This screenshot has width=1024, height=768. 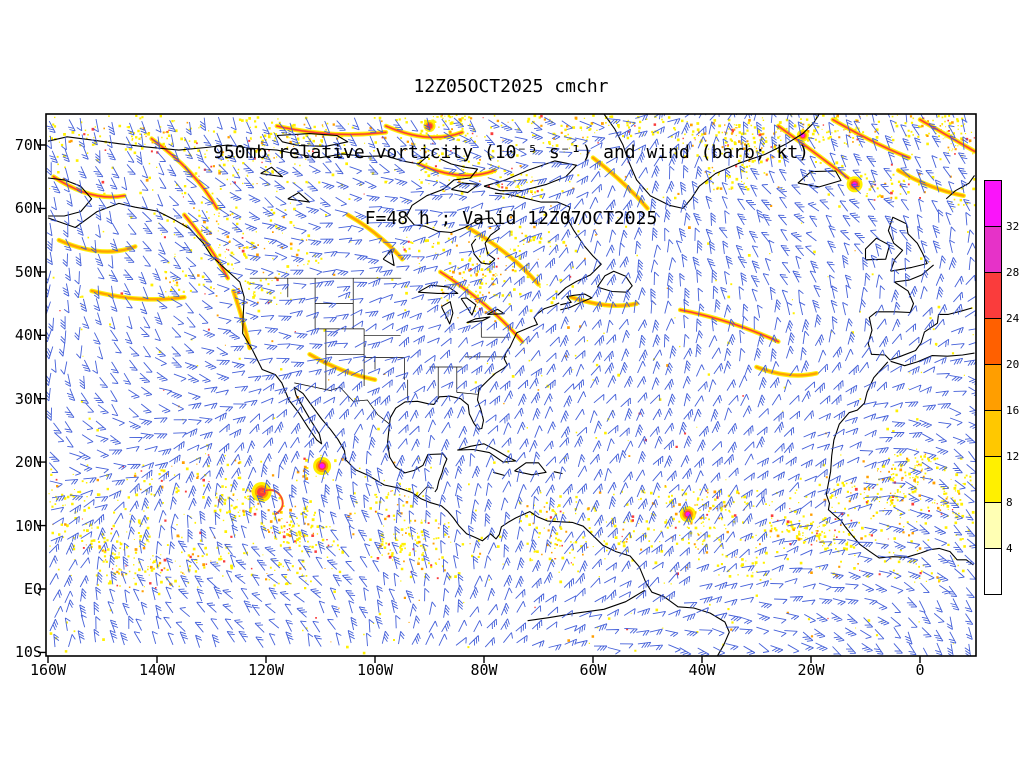 I want to click on lat-tick-label: 60N, so click(x=28, y=208).